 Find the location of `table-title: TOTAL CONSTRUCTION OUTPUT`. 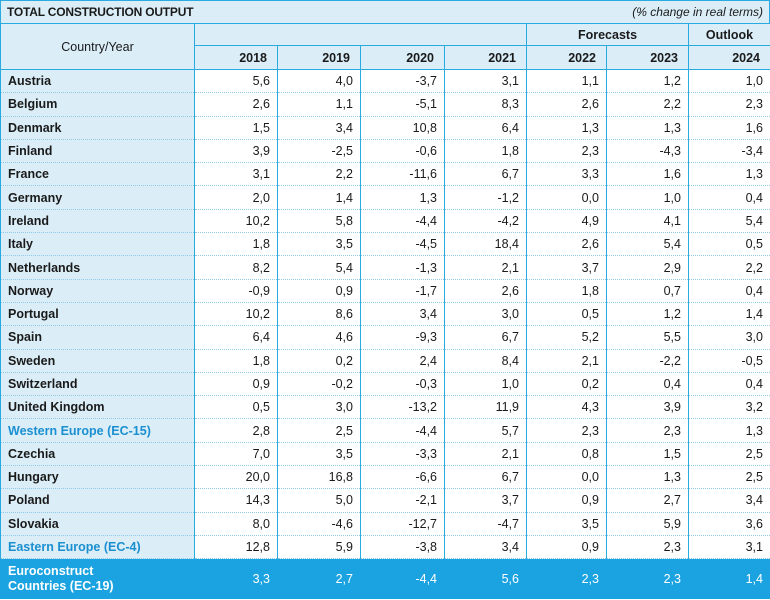

table-title: TOTAL CONSTRUCTION OUTPUT is located at coordinates (100, 12).